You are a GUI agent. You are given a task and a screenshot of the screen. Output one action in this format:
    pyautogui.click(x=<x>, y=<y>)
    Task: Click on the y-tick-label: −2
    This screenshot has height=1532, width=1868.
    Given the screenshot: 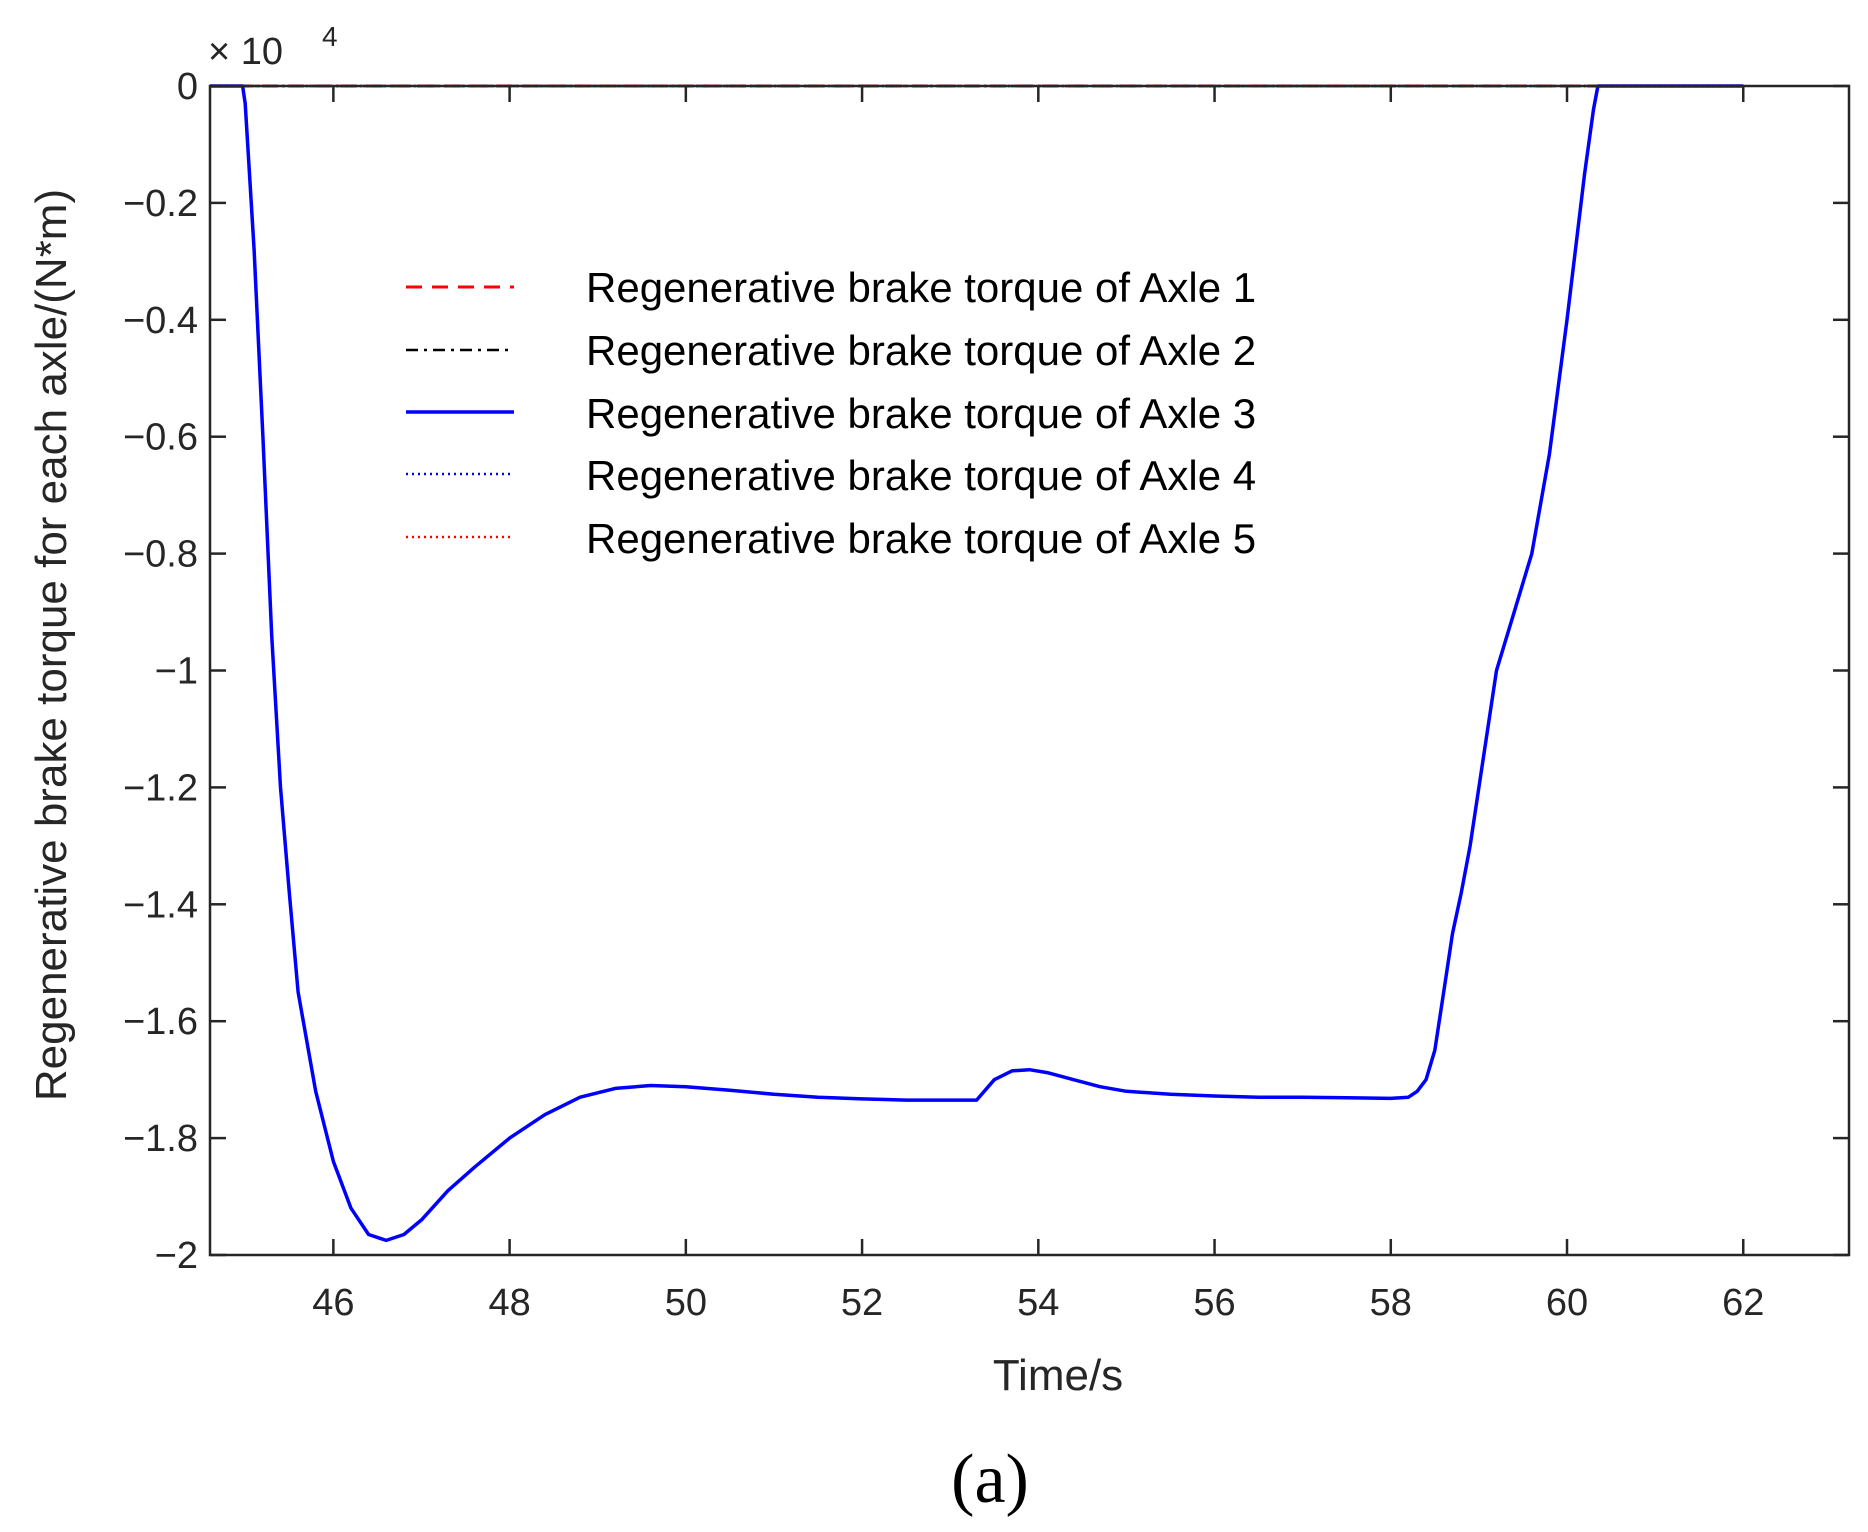 What is the action you would take?
    pyautogui.click(x=176, y=1256)
    